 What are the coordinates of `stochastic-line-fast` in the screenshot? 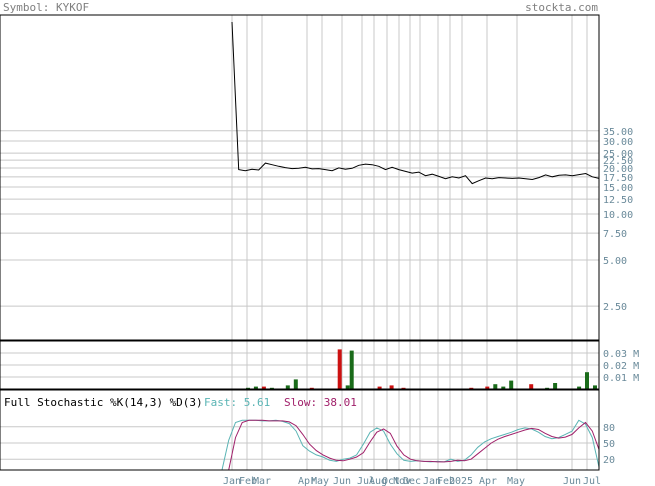 It's located at (410, 445).